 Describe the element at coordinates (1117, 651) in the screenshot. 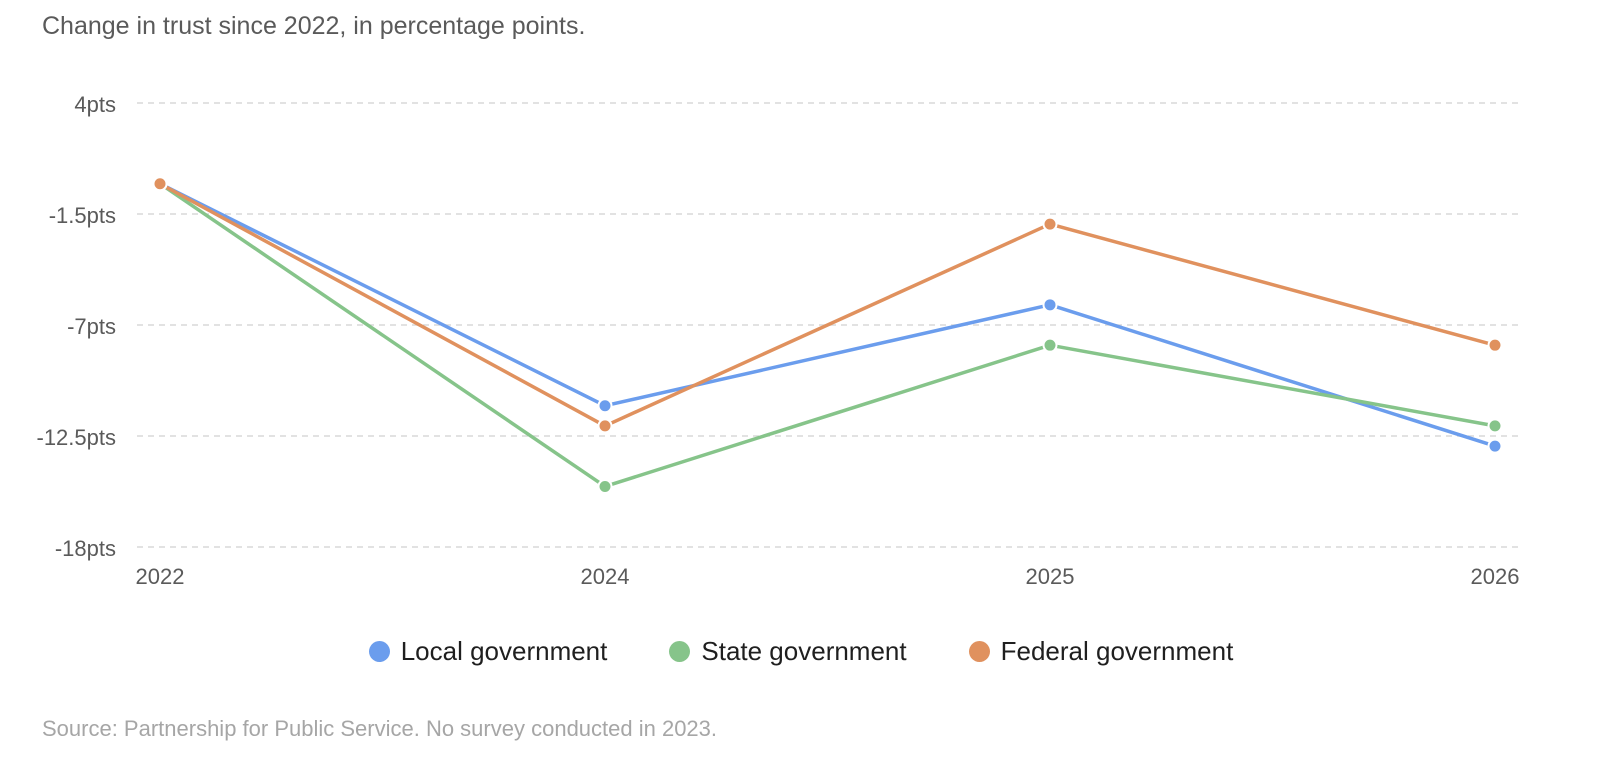

I see `legend-label: Federal government` at that location.